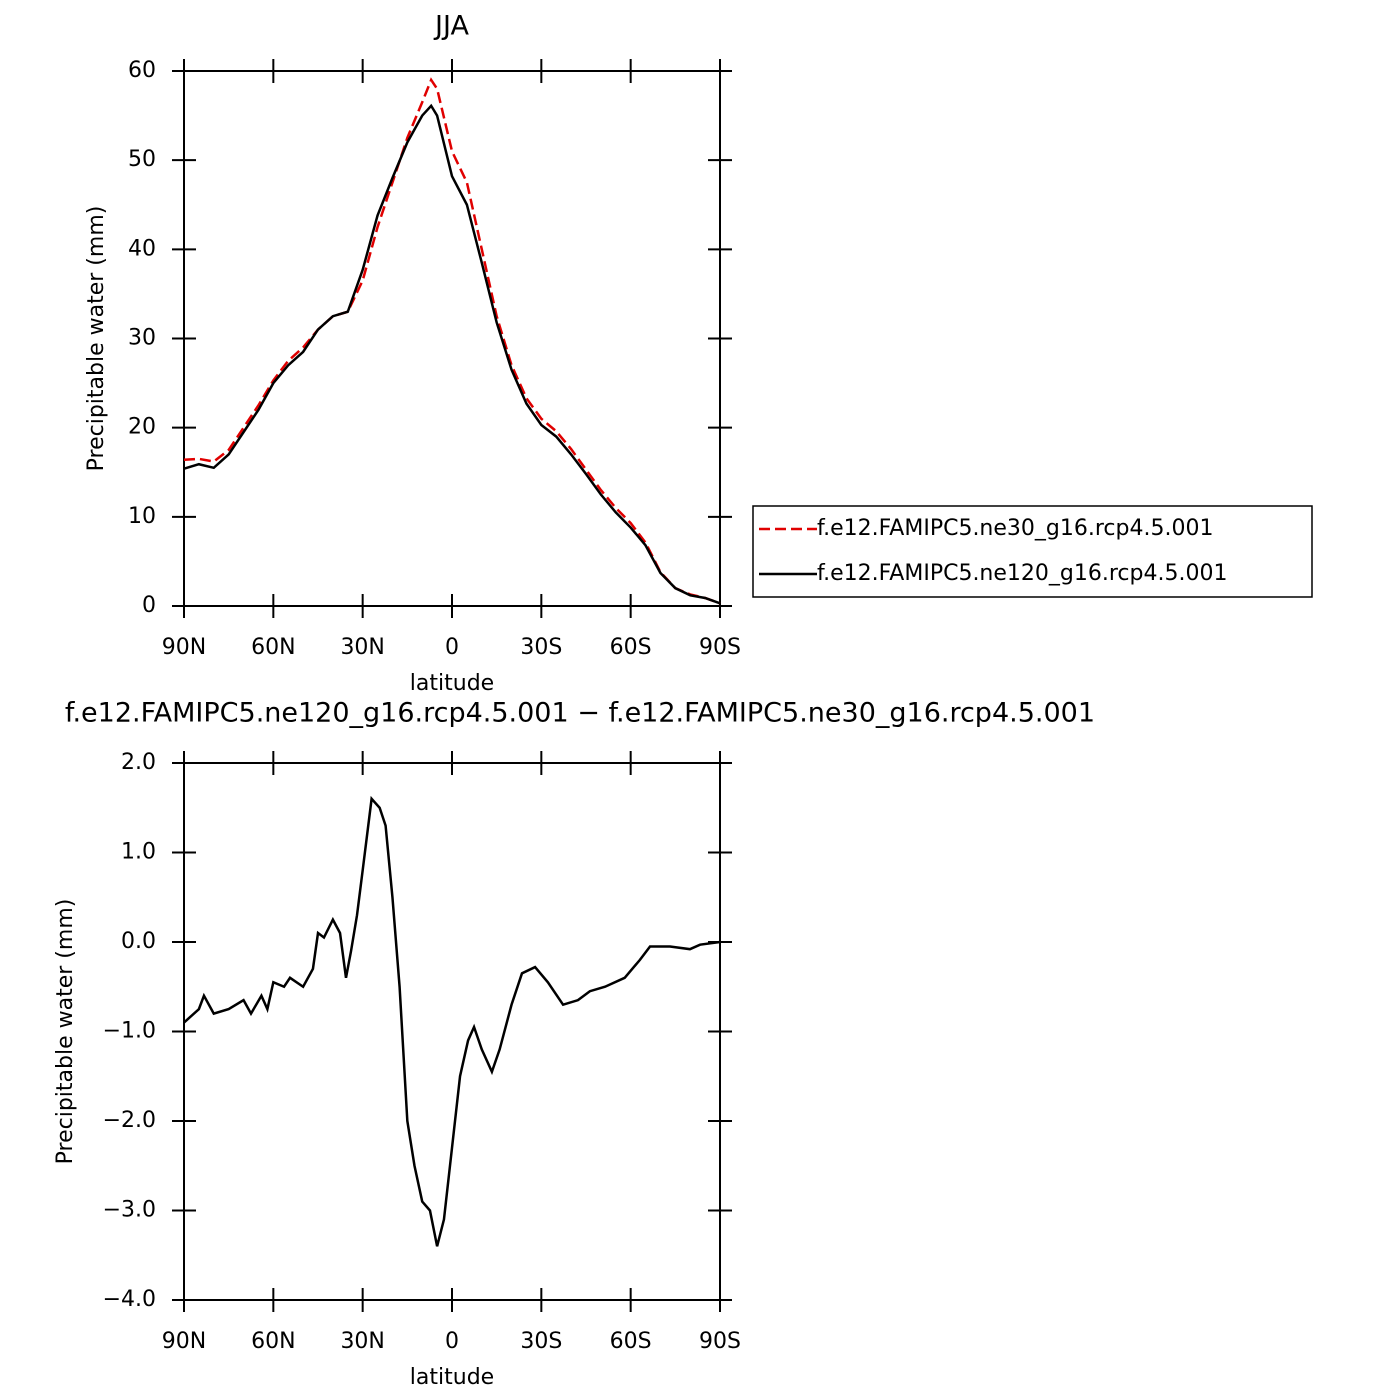 This screenshot has width=1397, height=1397. I want to click on legend-label: f.e12.FAMIPC5.ne120_g16.rcp4.5.001, so click(1022, 573).